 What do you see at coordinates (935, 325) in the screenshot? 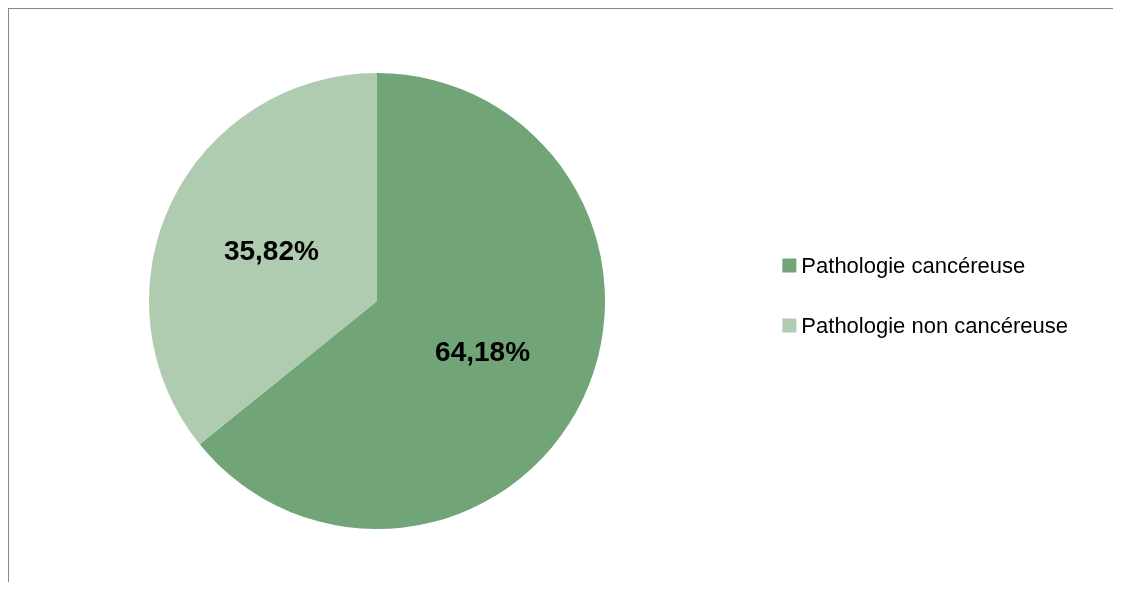
I see `legend-label: Pathologie non cancéreuse` at bounding box center [935, 325].